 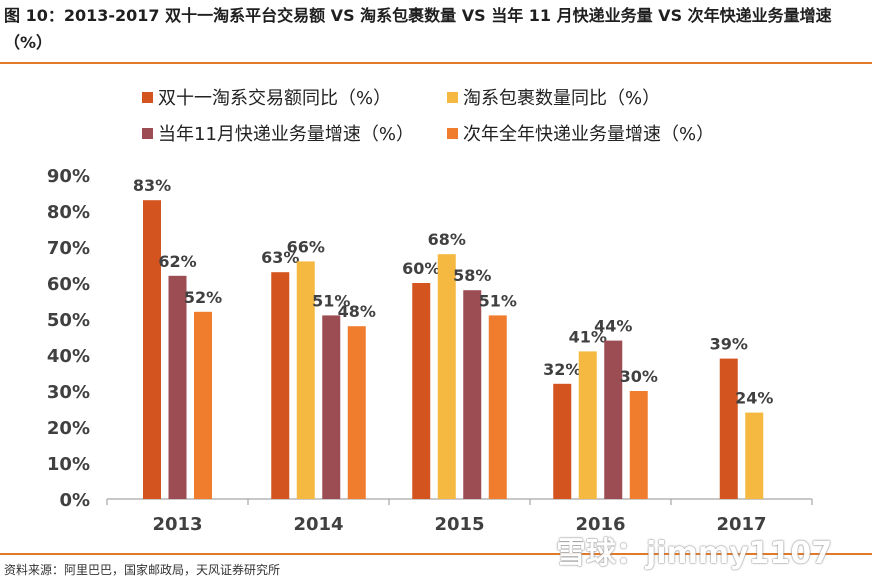 What do you see at coordinates (436, 63) in the screenshot?
I see `header-divider` at bounding box center [436, 63].